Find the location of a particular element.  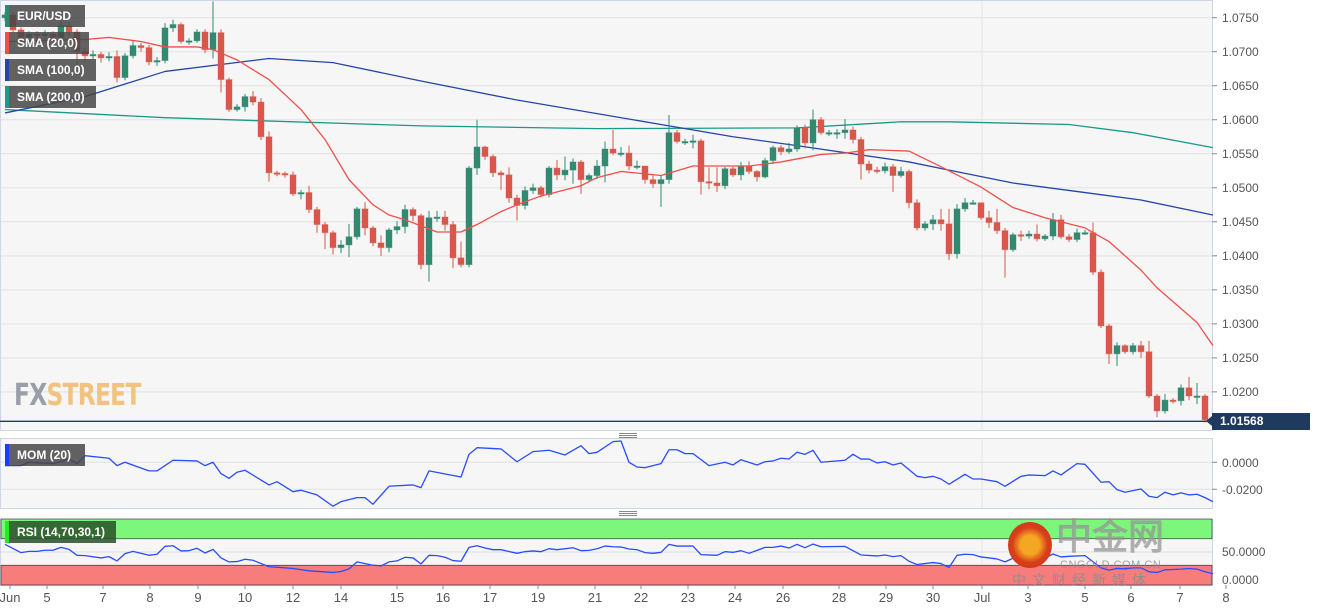

price-axis-label: 1.0750 is located at coordinates (1240, 17).